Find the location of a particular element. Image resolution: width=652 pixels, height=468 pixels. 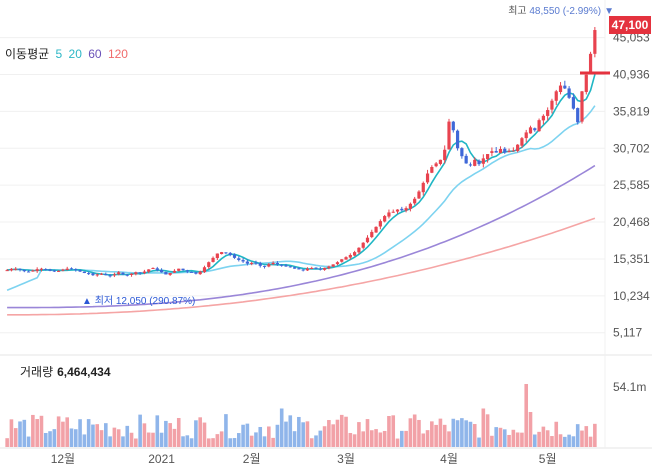

y-tick-label: 25,585 is located at coordinates (631, 185).